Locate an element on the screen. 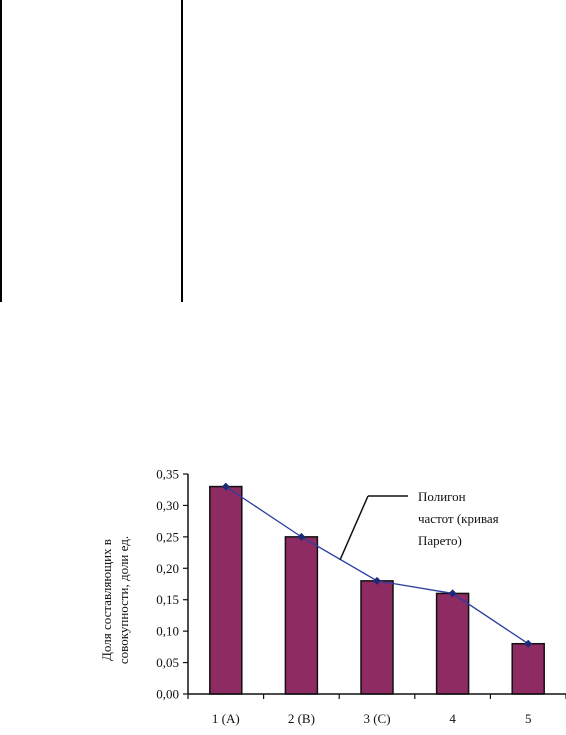 This screenshot has width=566, height=735. x-tick-label: 1 (A) is located at coordinates (226, 718).